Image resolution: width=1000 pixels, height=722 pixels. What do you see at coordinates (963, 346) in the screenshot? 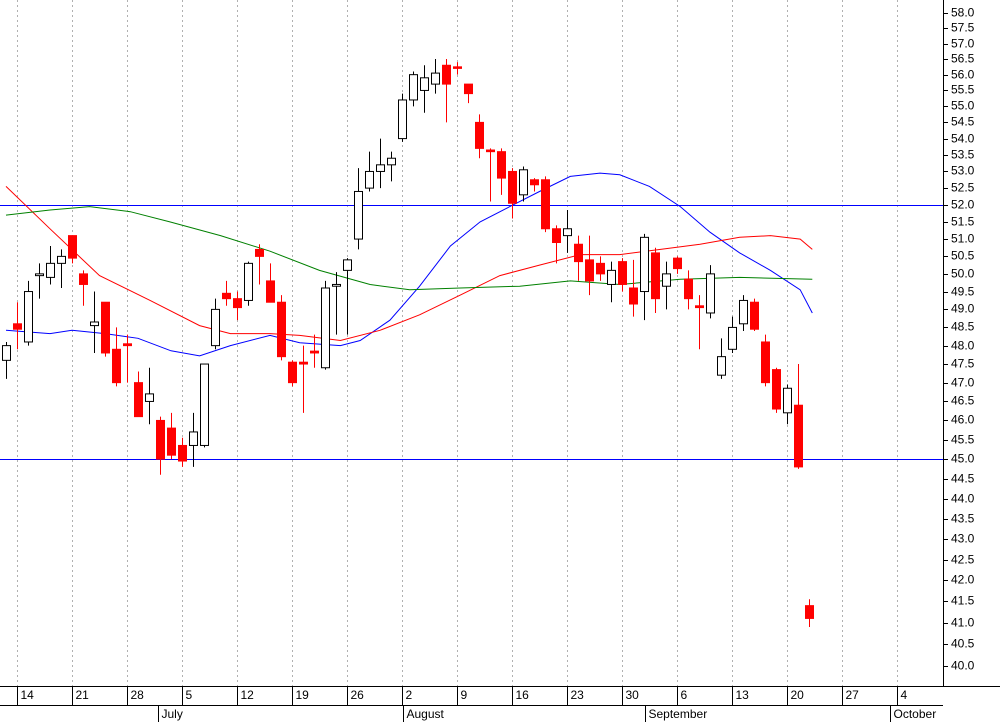
I see `y-tick-label: 48.0` at bounding box center [963, 346].